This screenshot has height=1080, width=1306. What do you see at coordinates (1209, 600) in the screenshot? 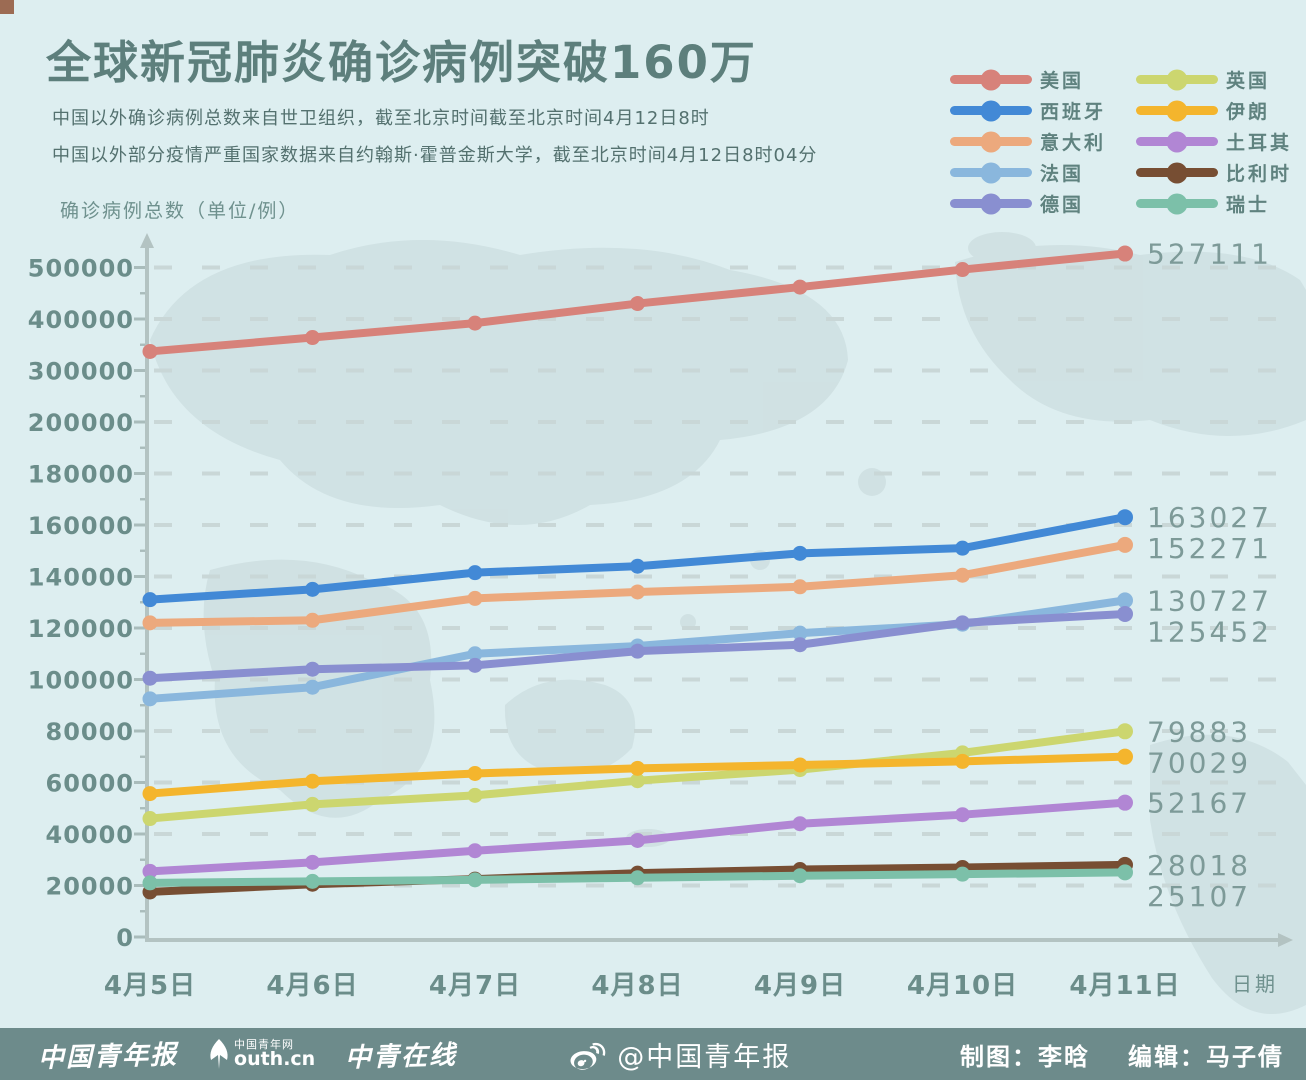
I see `series-end-value-label: 130727` at bounding box center [1209, 600].